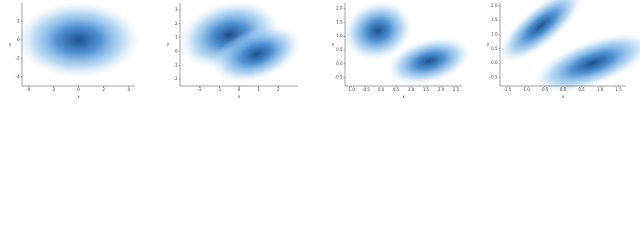 Image resolution: width=640 pixels, height=240 pixels. Describe the element at coordinates (441, 89) in the screenshot. I see `x-tick-label: 2.0` at that location.